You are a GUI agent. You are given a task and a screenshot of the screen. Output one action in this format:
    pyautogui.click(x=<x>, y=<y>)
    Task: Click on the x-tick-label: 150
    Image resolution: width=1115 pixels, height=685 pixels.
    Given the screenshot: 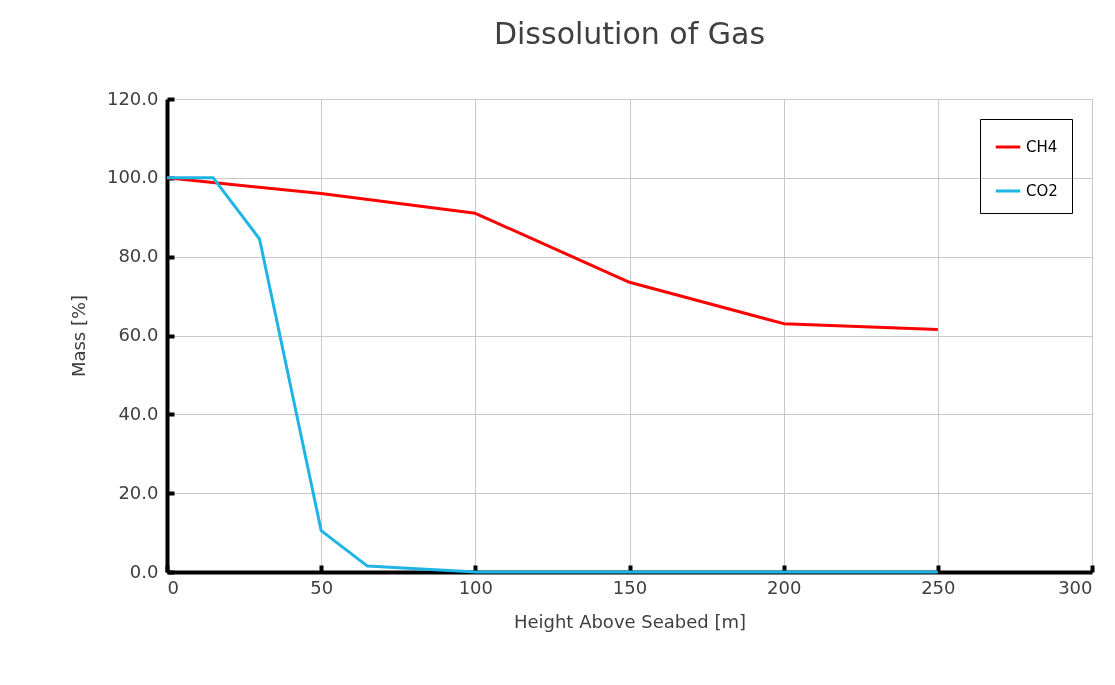 What is the action you would take?
    pyautogui.click(x=630, y=587)
    